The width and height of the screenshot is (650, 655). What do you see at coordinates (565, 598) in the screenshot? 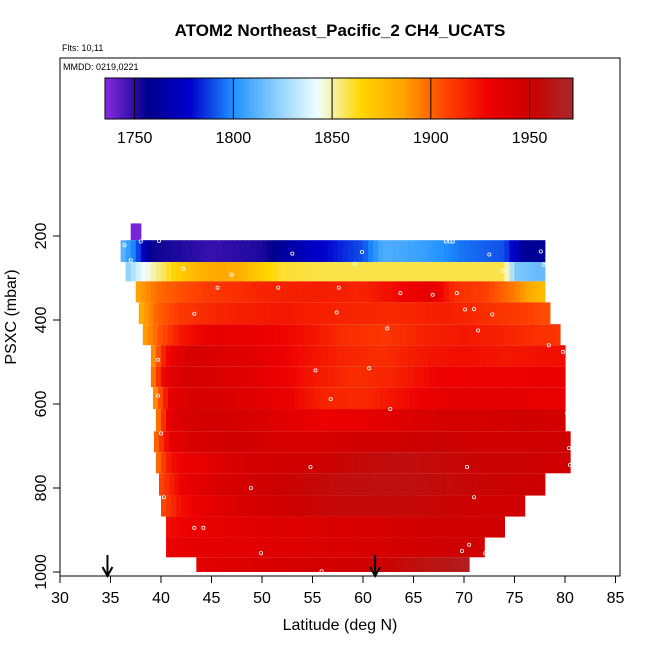
I see `x-tick-label: 80` at bounding box center [565, 598].